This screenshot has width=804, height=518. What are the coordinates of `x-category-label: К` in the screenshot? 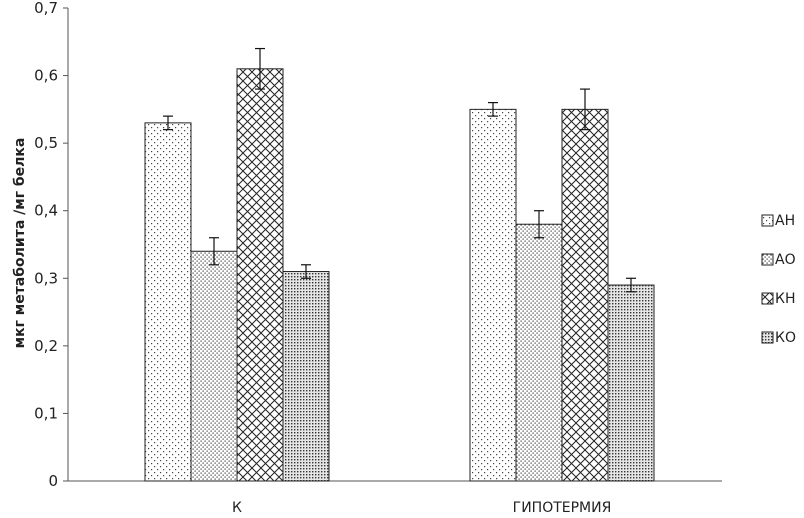 It's located at (237, 508).